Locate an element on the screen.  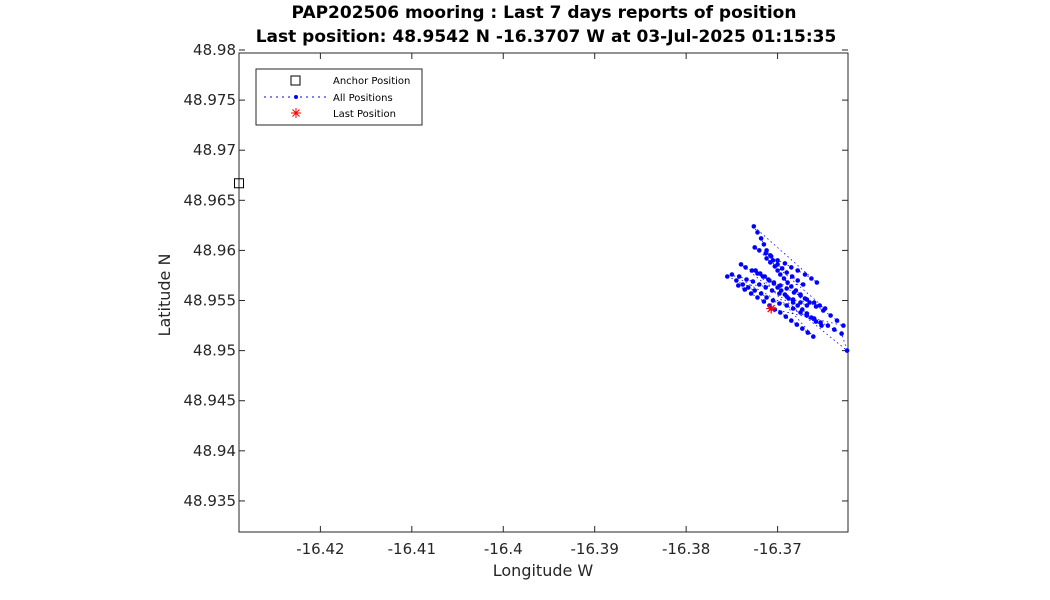
x-tick-label: -16.42 is located at coordinates (320, 549).